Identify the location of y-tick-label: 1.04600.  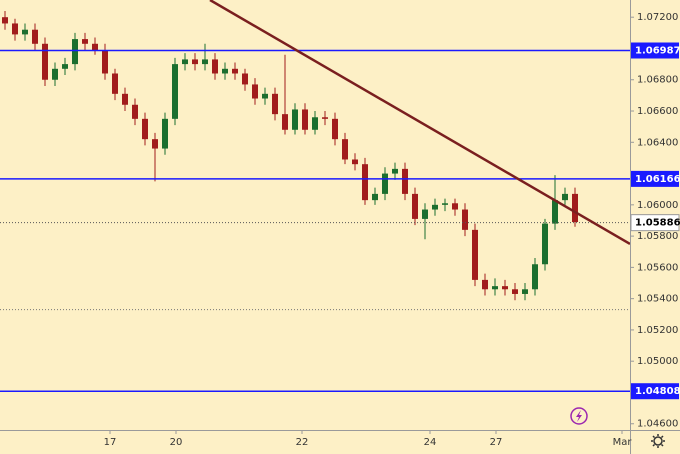
(657, 424).